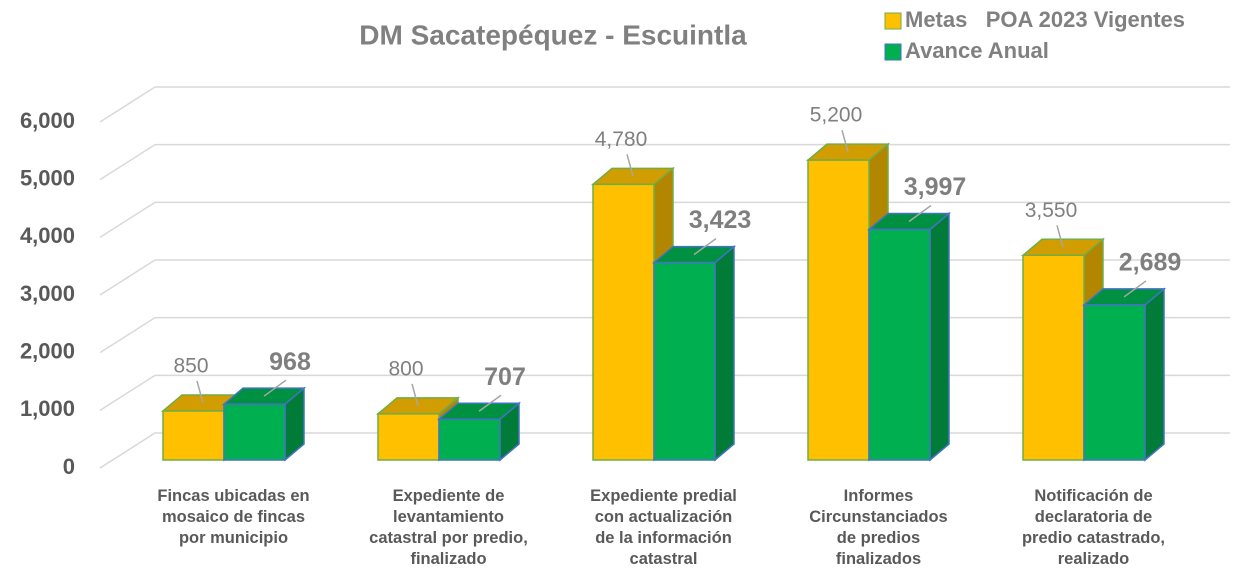  What do you see at coordinates (664, 104) in the screenshot?
I see `grid-line` at bounding box center [664, 104].